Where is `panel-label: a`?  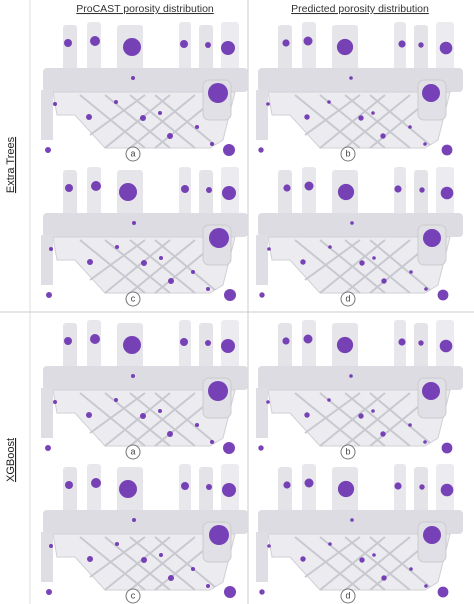
panel-label: a is located at coordinates (132, 153).